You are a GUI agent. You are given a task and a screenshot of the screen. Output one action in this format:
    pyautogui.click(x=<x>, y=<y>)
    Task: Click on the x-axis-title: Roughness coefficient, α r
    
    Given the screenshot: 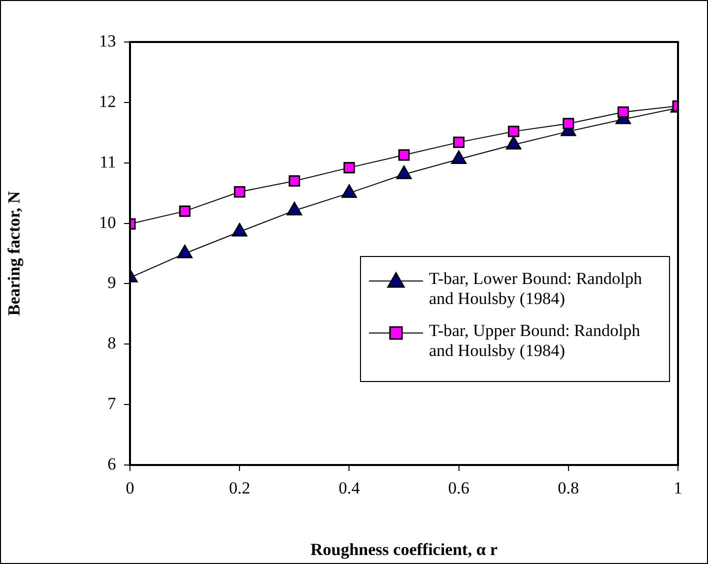 What is the action you would take?
    pyautogui.click(x=404, y=550)
    